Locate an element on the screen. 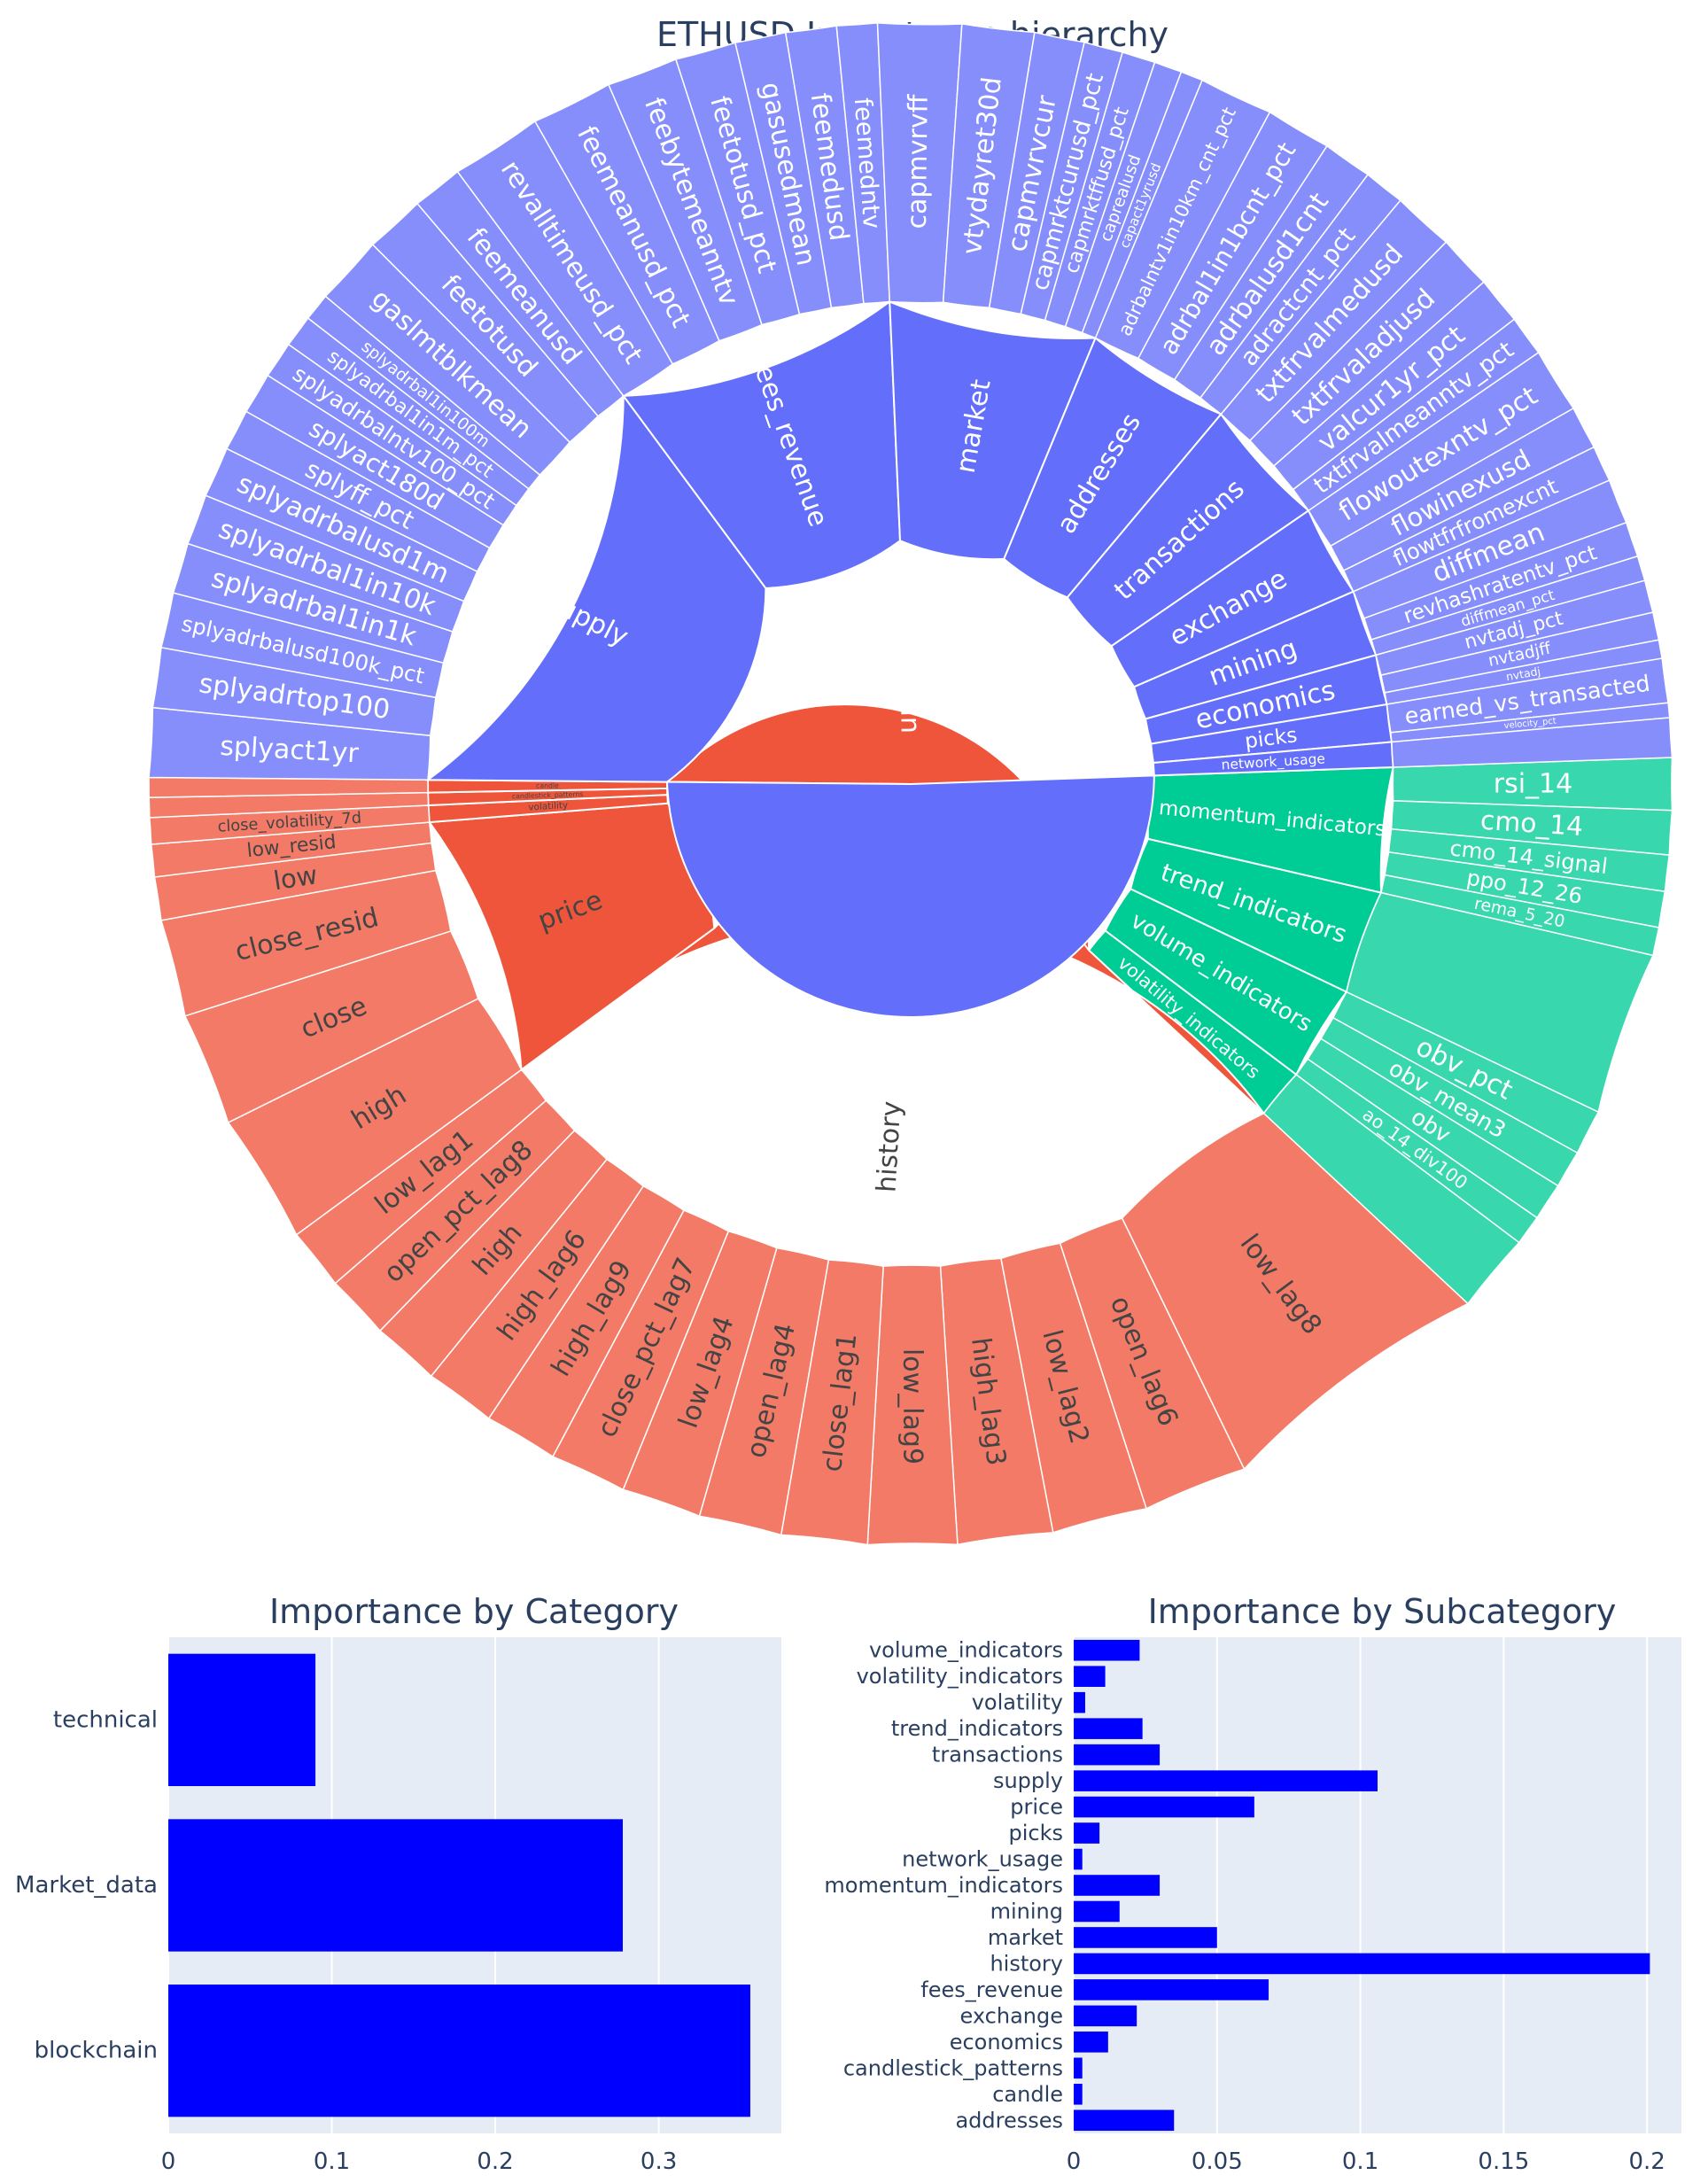  category-chart-title: Importance by Category is located at coordinates (474, 1611).